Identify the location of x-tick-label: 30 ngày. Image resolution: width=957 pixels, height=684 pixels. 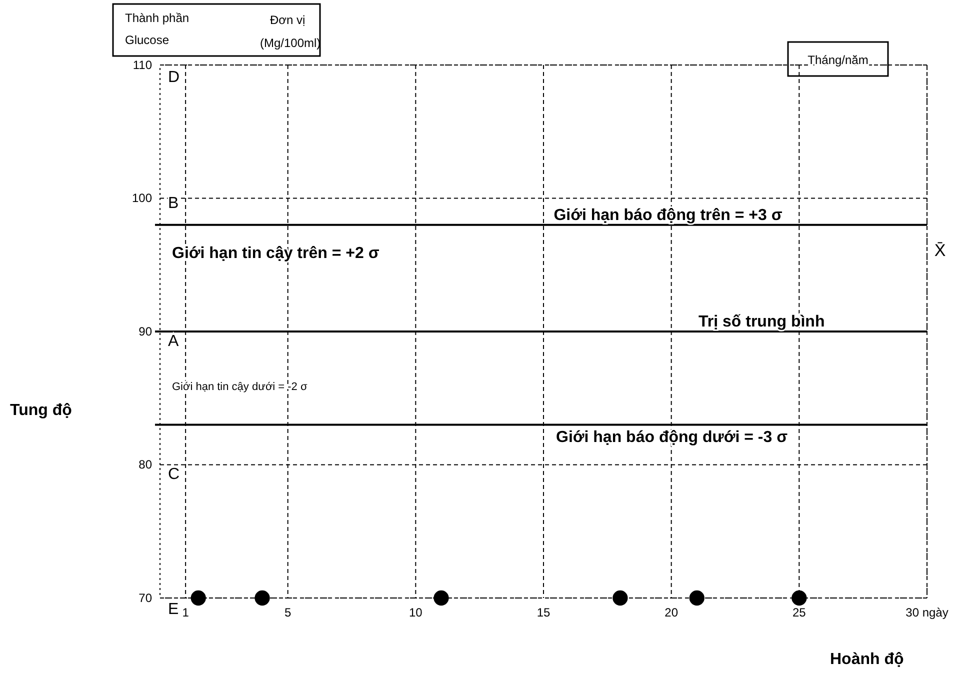
(927, 613).